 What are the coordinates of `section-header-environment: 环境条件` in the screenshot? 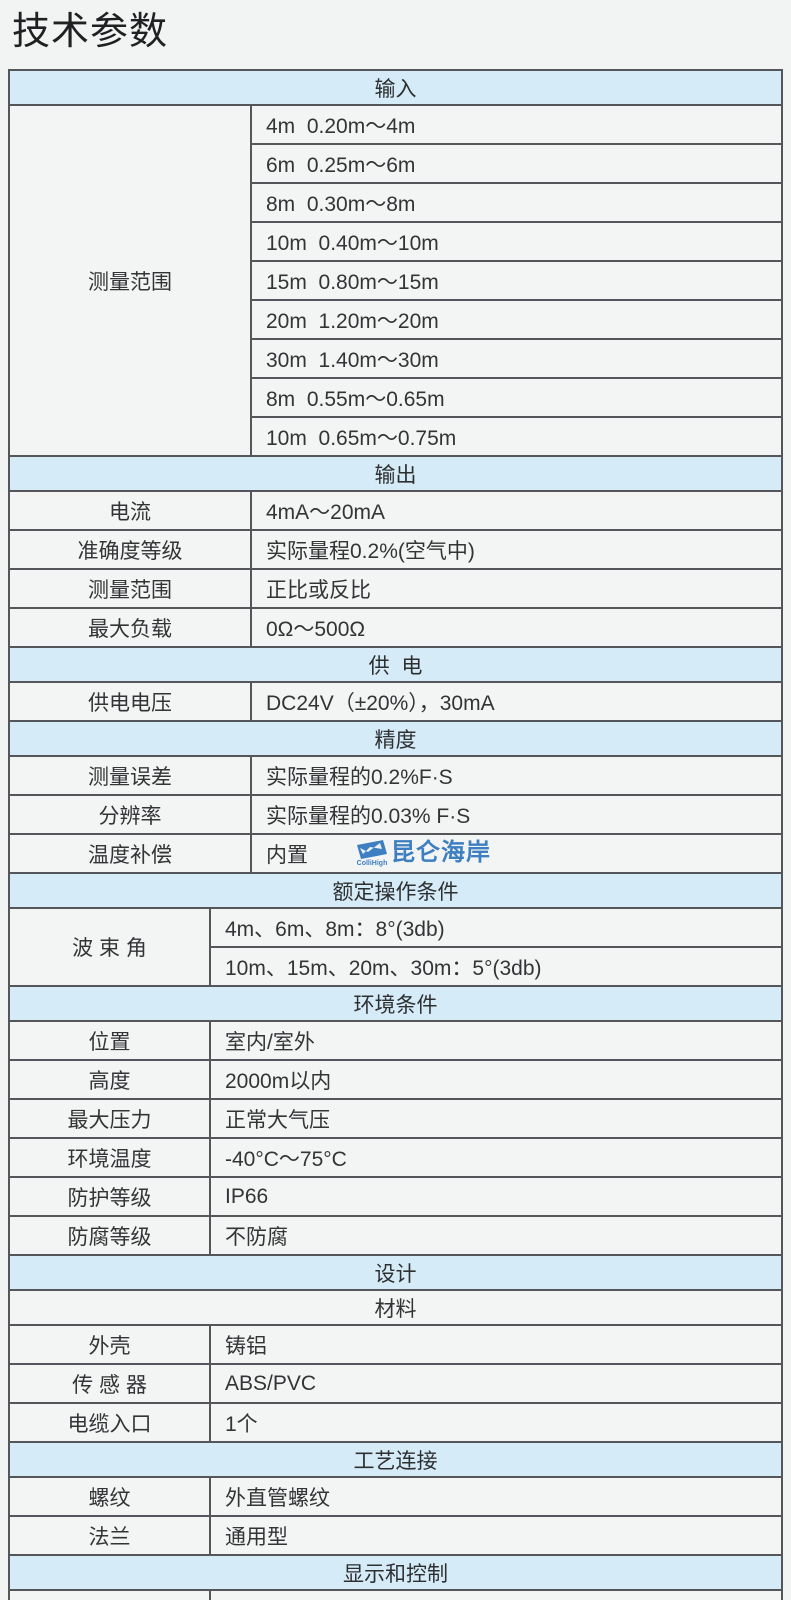 It's located at (395, 1003).